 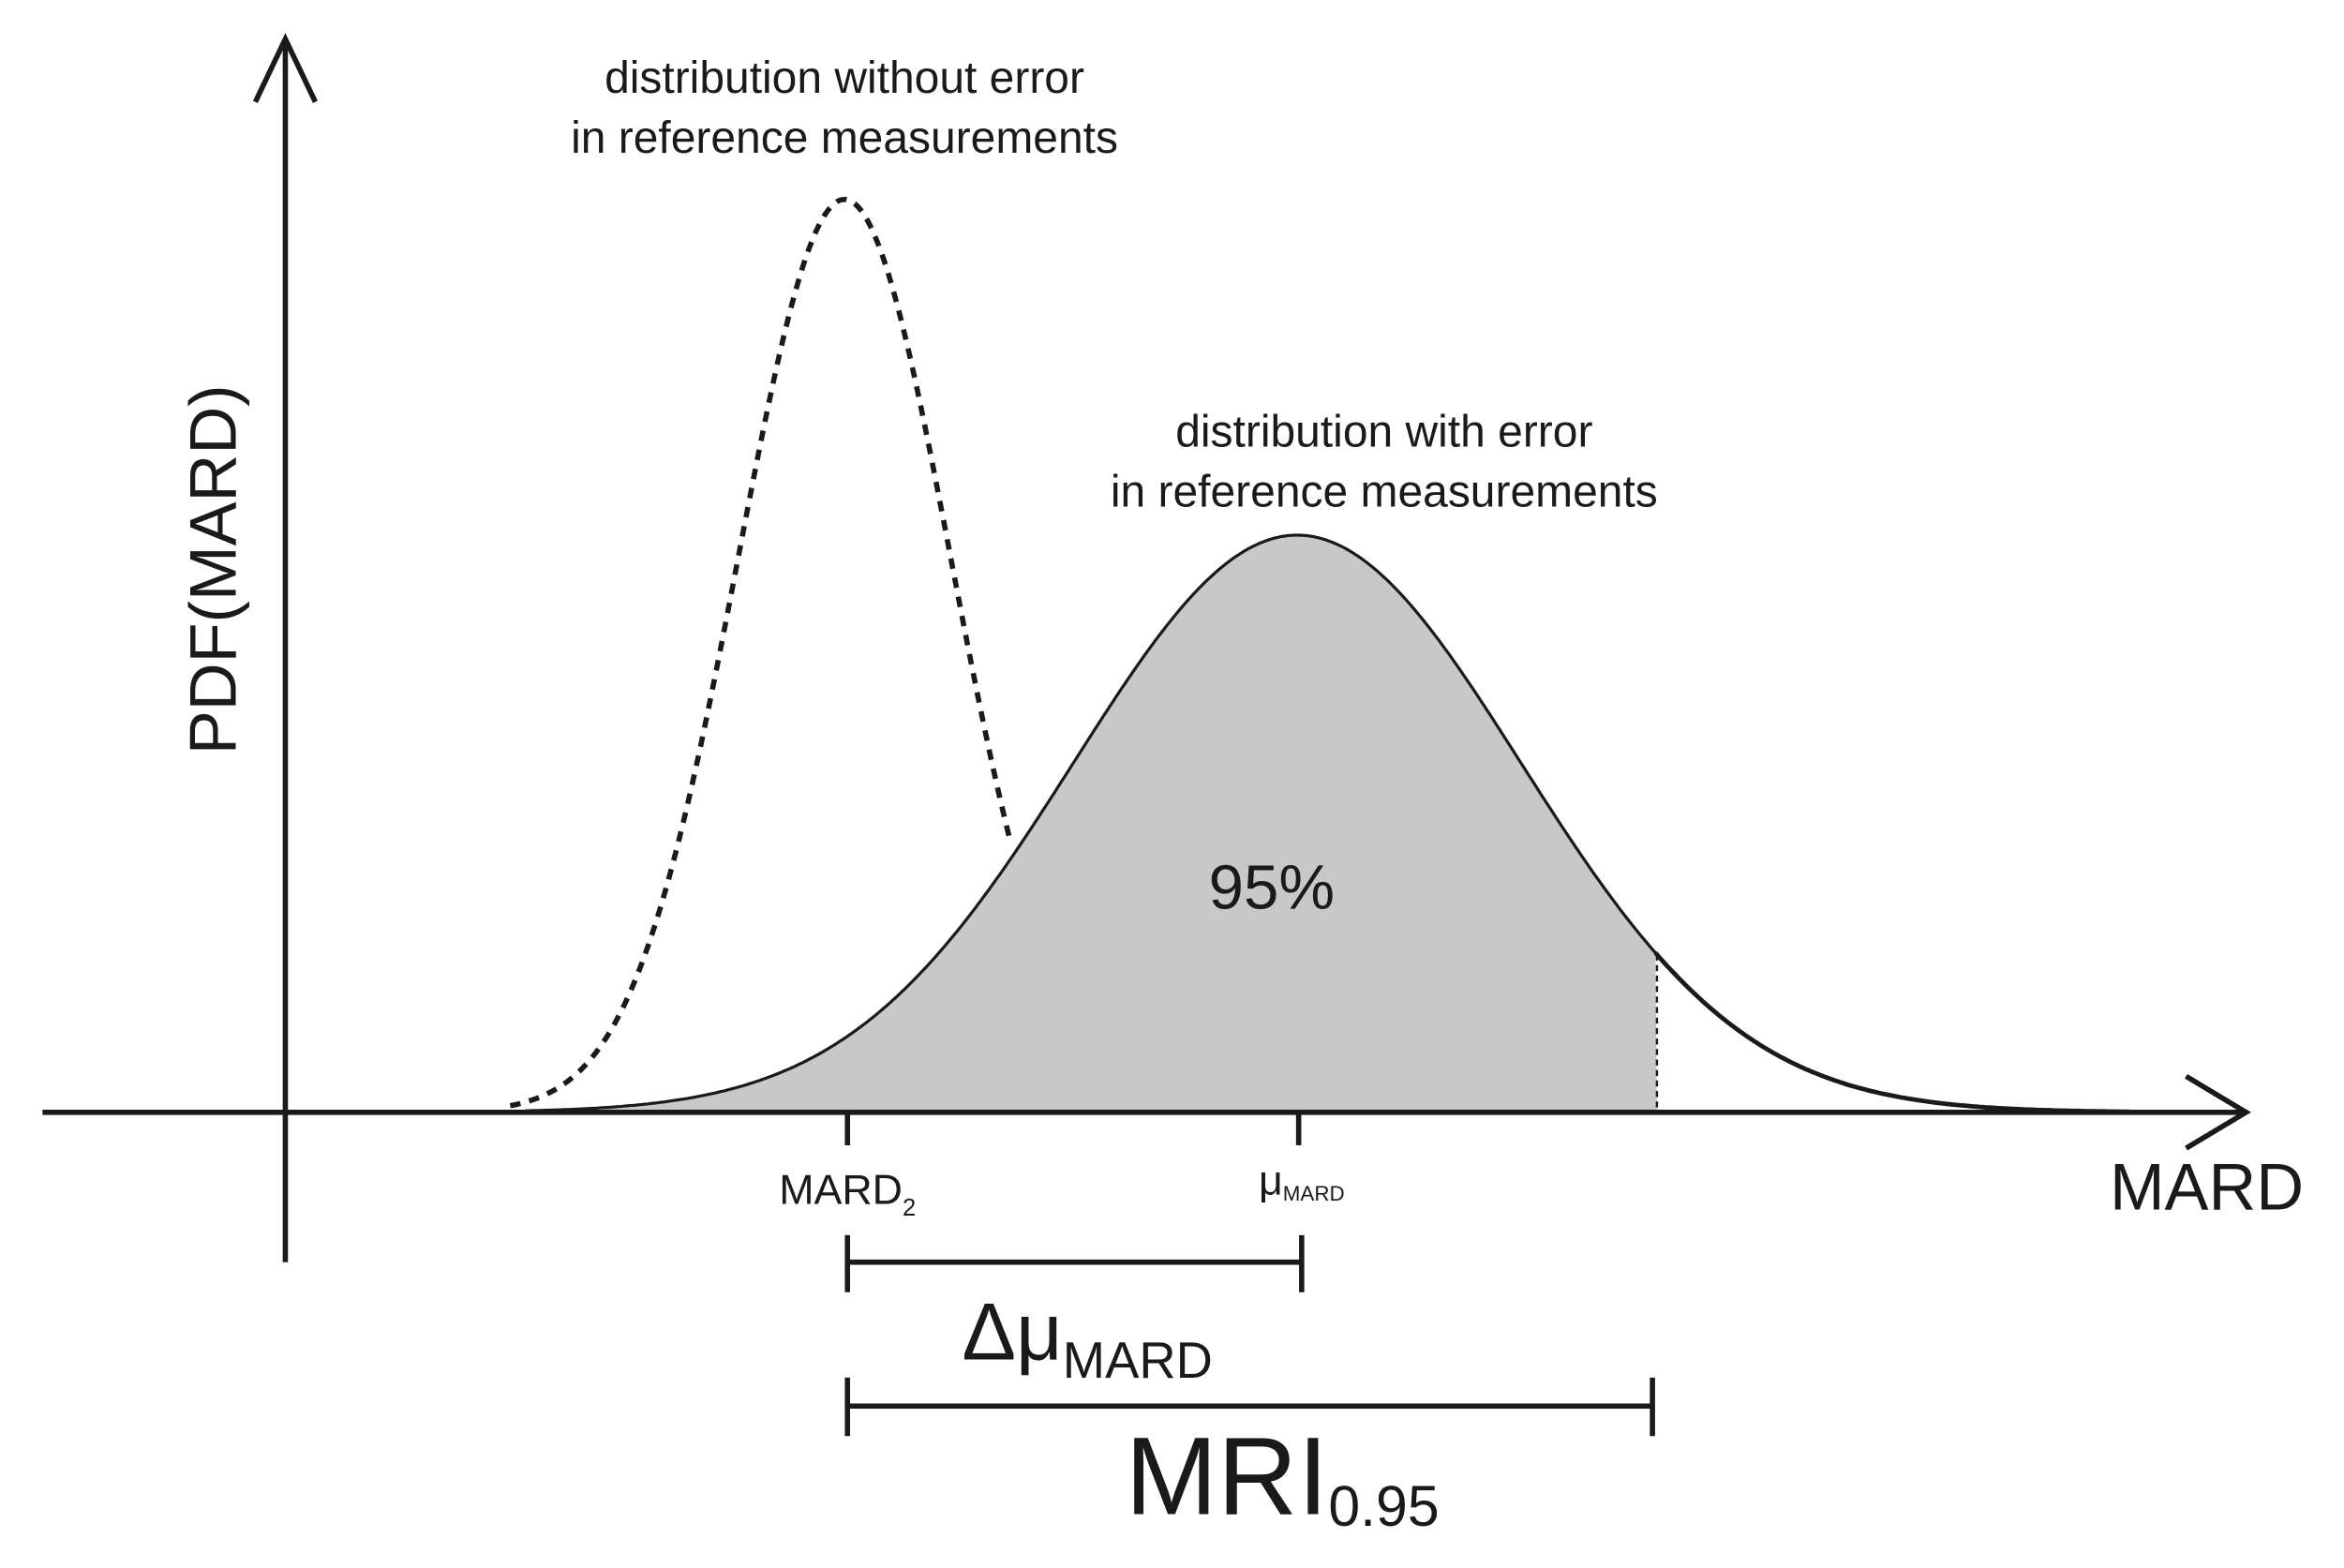 I want to click on tick-label: MARD2, so click(x=847, y=1193).